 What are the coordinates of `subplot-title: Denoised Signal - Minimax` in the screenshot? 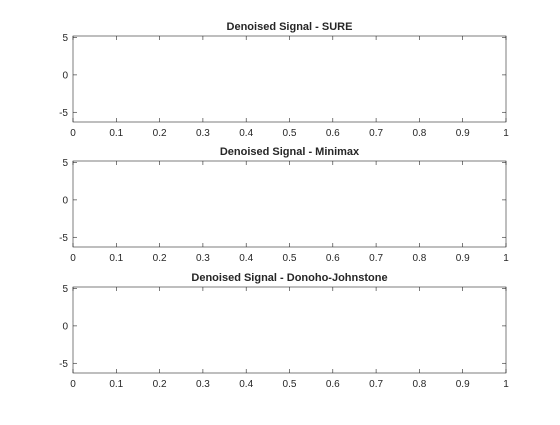 It's located at (290, 152).